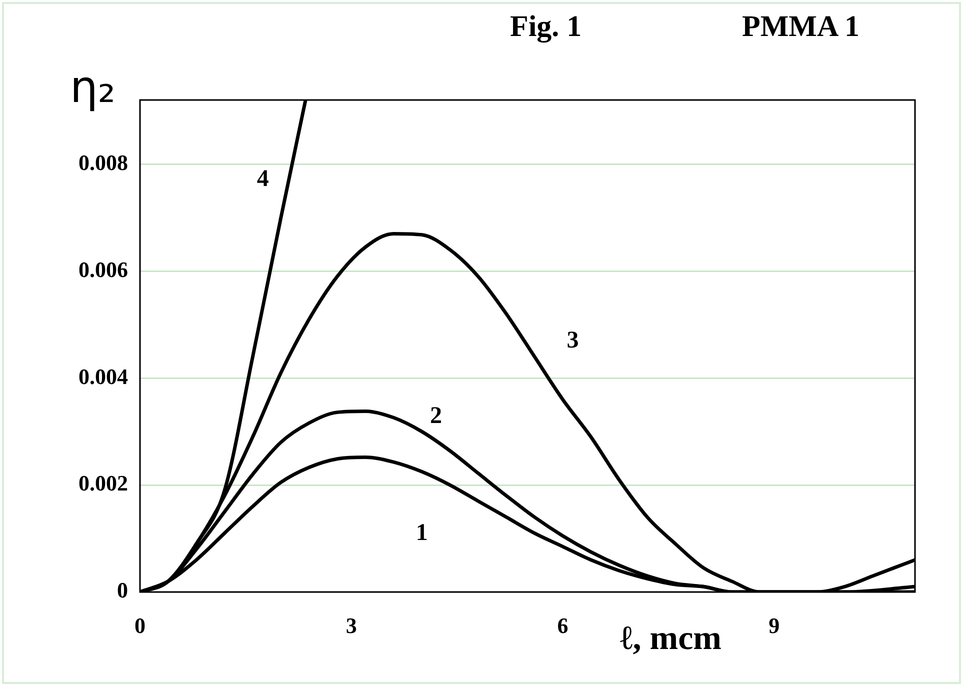  What do you see at coordinates (546, 27) in the screenshot?
I see `chart-title: Fig. 1` at bounding box center [546, 27].